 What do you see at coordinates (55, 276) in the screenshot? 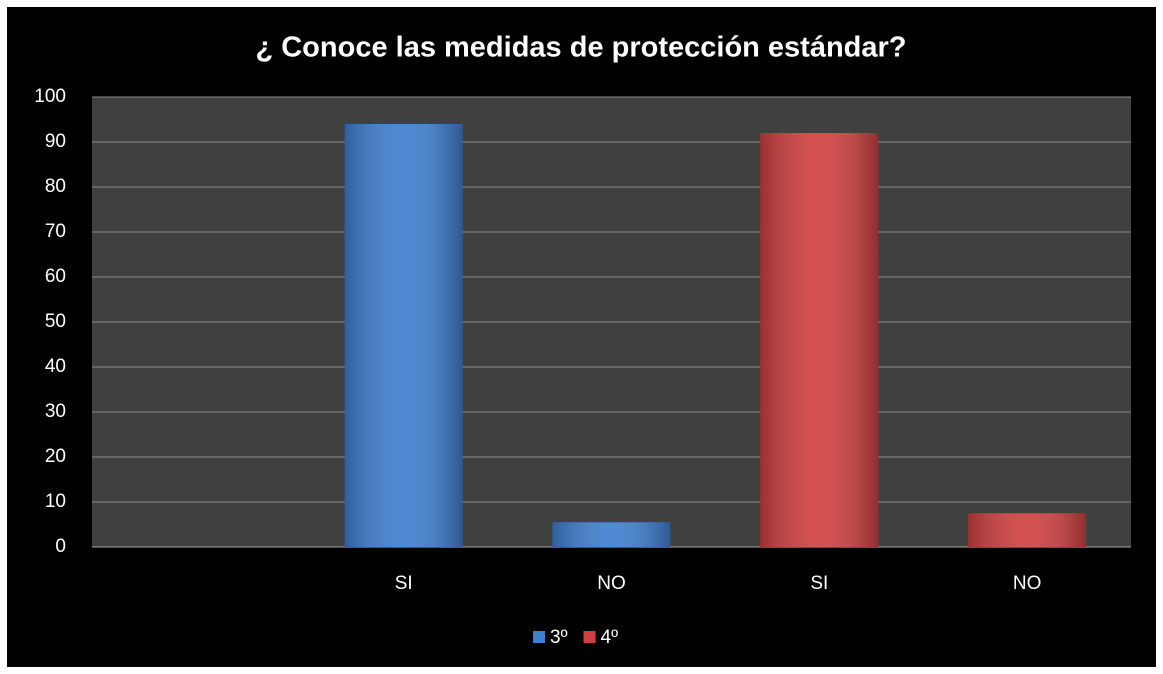
I see `y-tick-label: 60` at bounding box center [55, 276].